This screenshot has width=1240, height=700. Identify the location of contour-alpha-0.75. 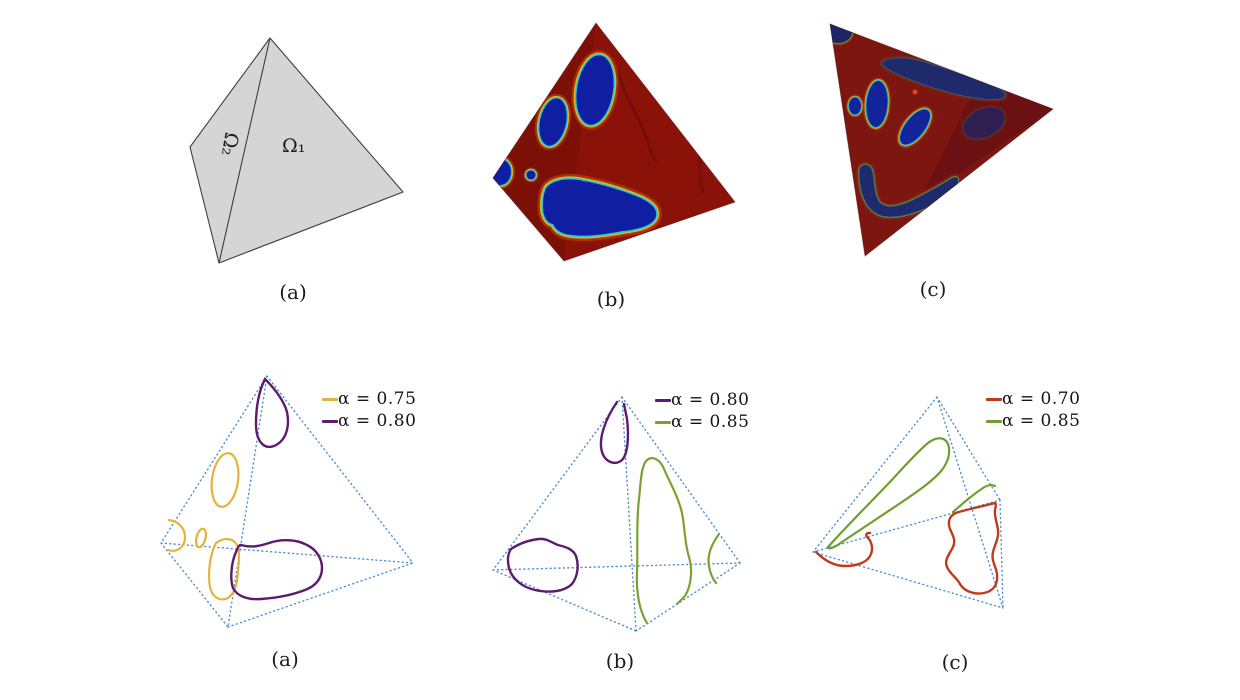
(203, 526).